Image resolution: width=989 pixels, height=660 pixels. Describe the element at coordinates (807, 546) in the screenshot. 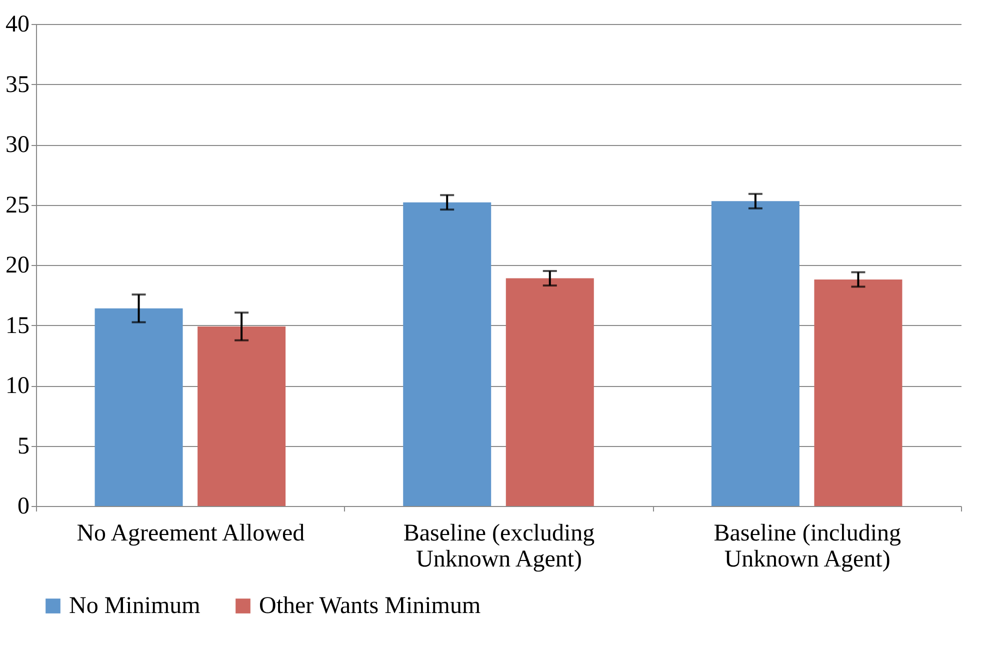

I see `x-tick-label: Baseline (including Unknown Agent)` at that location.